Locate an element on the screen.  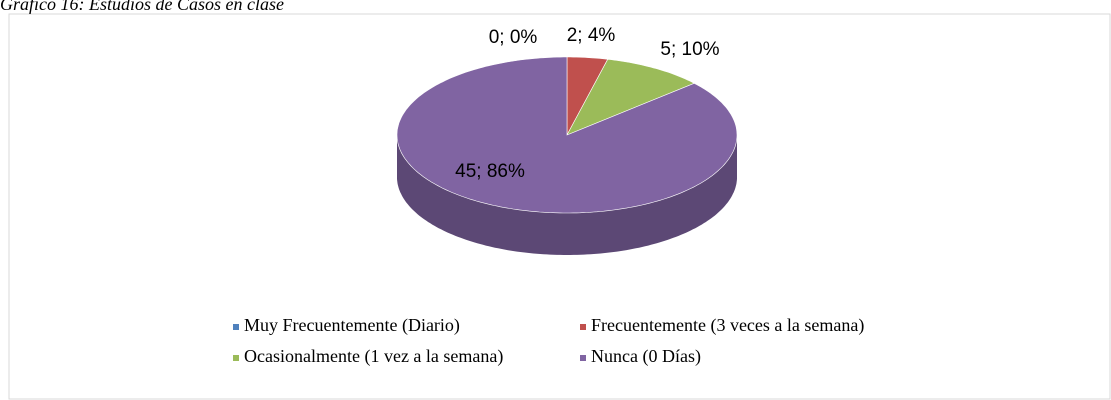
chart-title: Gráfico 16: Estudios de Casos en clase is located at coordinates (142, 7).